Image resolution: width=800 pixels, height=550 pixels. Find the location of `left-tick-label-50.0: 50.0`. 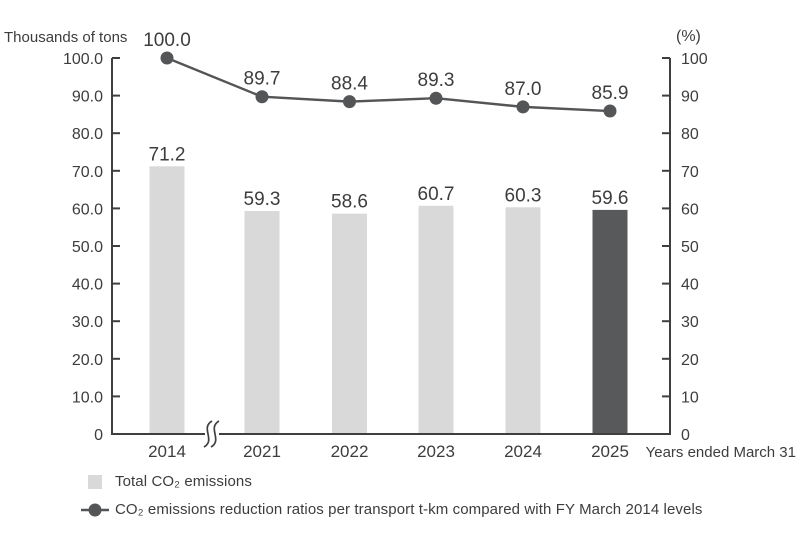

left-tick-label-50.0: 50.0 is located at coordinates (87, 247).